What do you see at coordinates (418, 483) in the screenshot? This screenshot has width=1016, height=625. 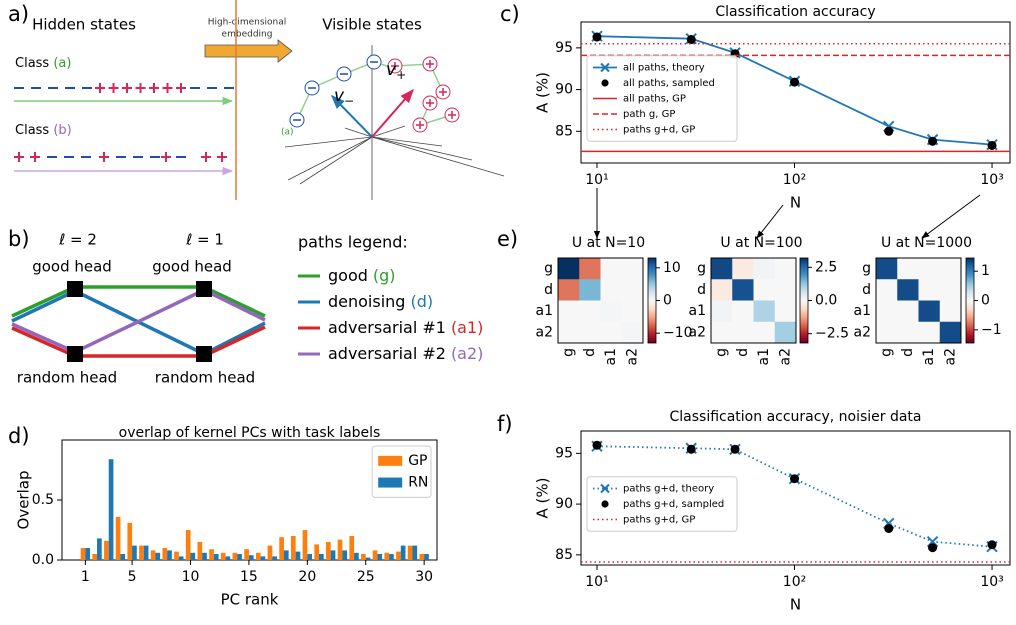 I see `legend-label: RN` at bounding box center [418, 483].